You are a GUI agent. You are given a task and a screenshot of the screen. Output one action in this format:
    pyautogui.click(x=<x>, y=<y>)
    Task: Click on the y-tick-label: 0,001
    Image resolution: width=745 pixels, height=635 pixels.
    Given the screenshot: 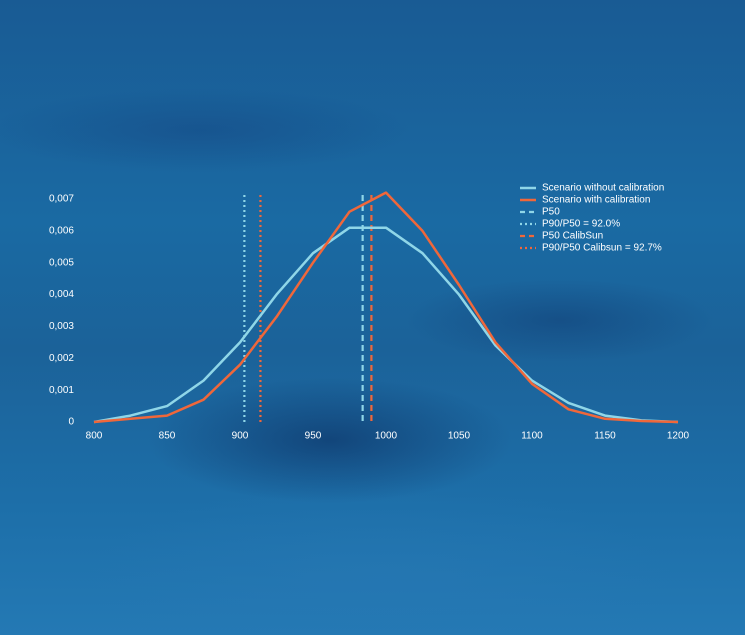 What is the action you would take?
    pyautogui.click(x=61, y=390)
    